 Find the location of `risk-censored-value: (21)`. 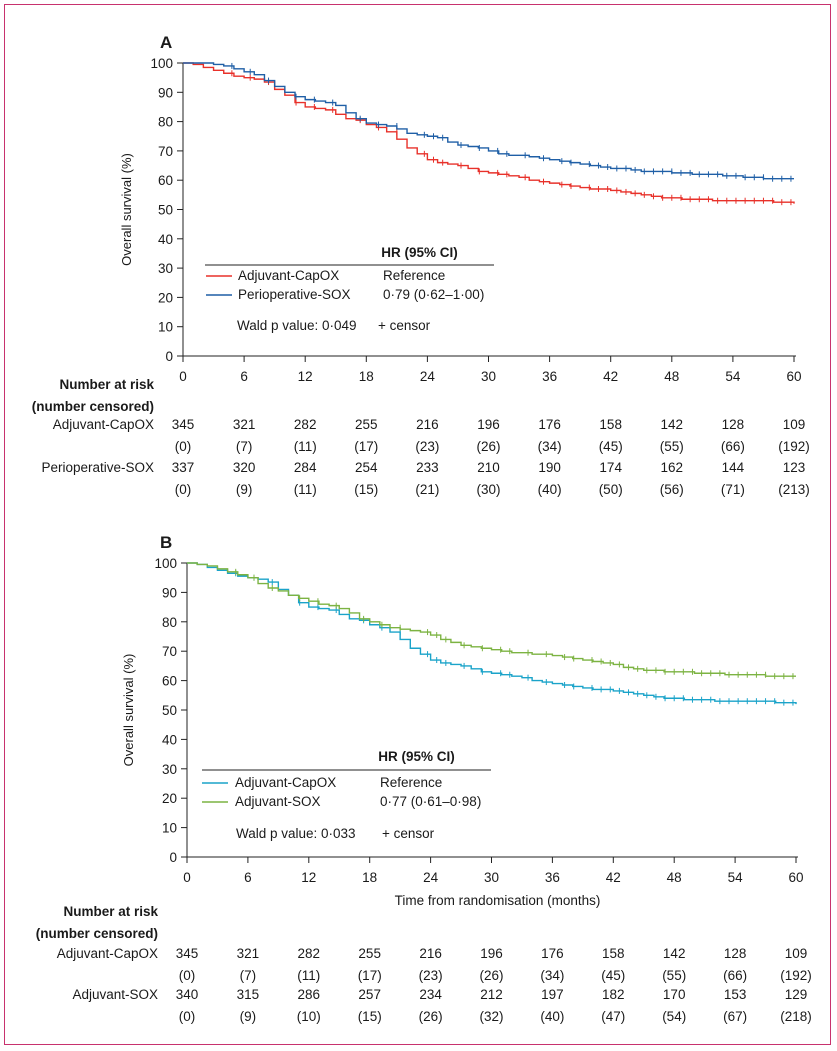

risk-censored-value: (21) is located at coordinates (427, 489).